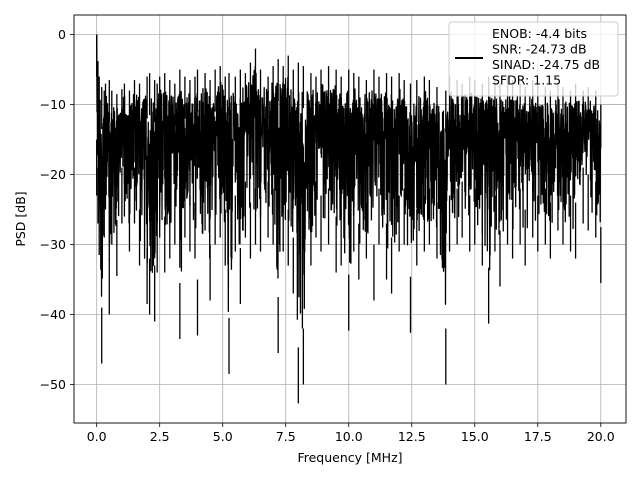 The width and height of the screenshot is (640, 484). Describe the element at coordinates (53, 314) in the screenshot. I see `y-tick-label: −40` at that location.